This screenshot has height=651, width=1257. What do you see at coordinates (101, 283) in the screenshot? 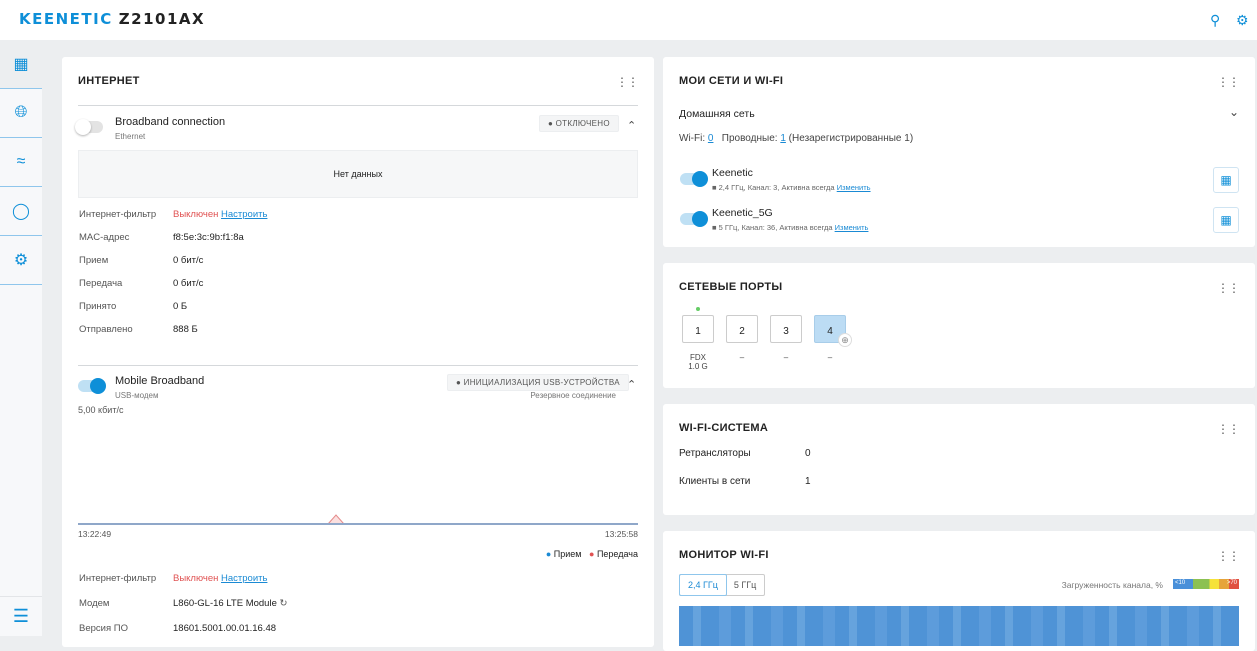
I see `row-label: Передача` at bounding box center [101, 283].